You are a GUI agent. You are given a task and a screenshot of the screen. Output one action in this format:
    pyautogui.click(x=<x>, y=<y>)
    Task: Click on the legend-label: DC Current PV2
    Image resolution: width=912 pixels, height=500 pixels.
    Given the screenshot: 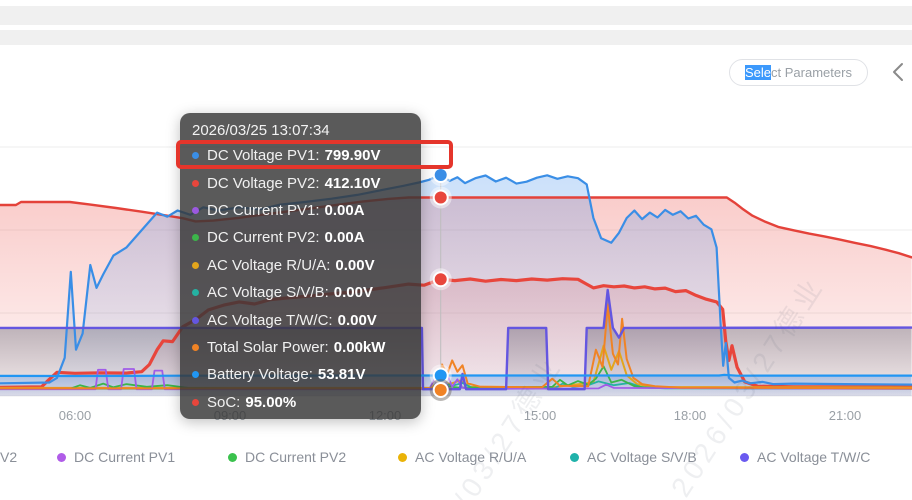 What is the action you would take?
    pyautogui.click(x=296, y=457)
    